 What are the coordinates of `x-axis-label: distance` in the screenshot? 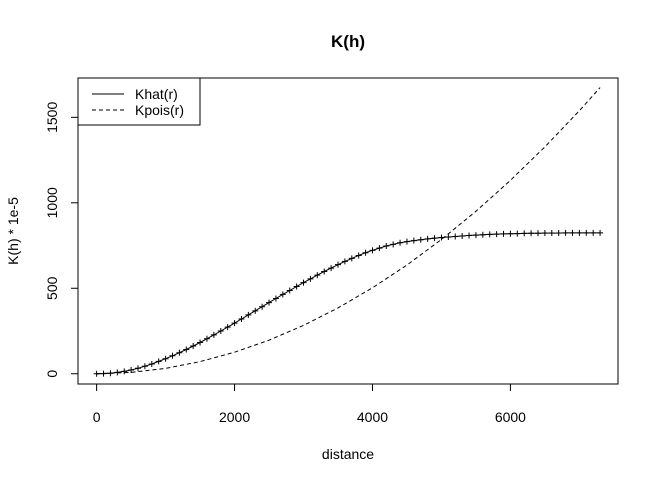 It's located at (348, 454).